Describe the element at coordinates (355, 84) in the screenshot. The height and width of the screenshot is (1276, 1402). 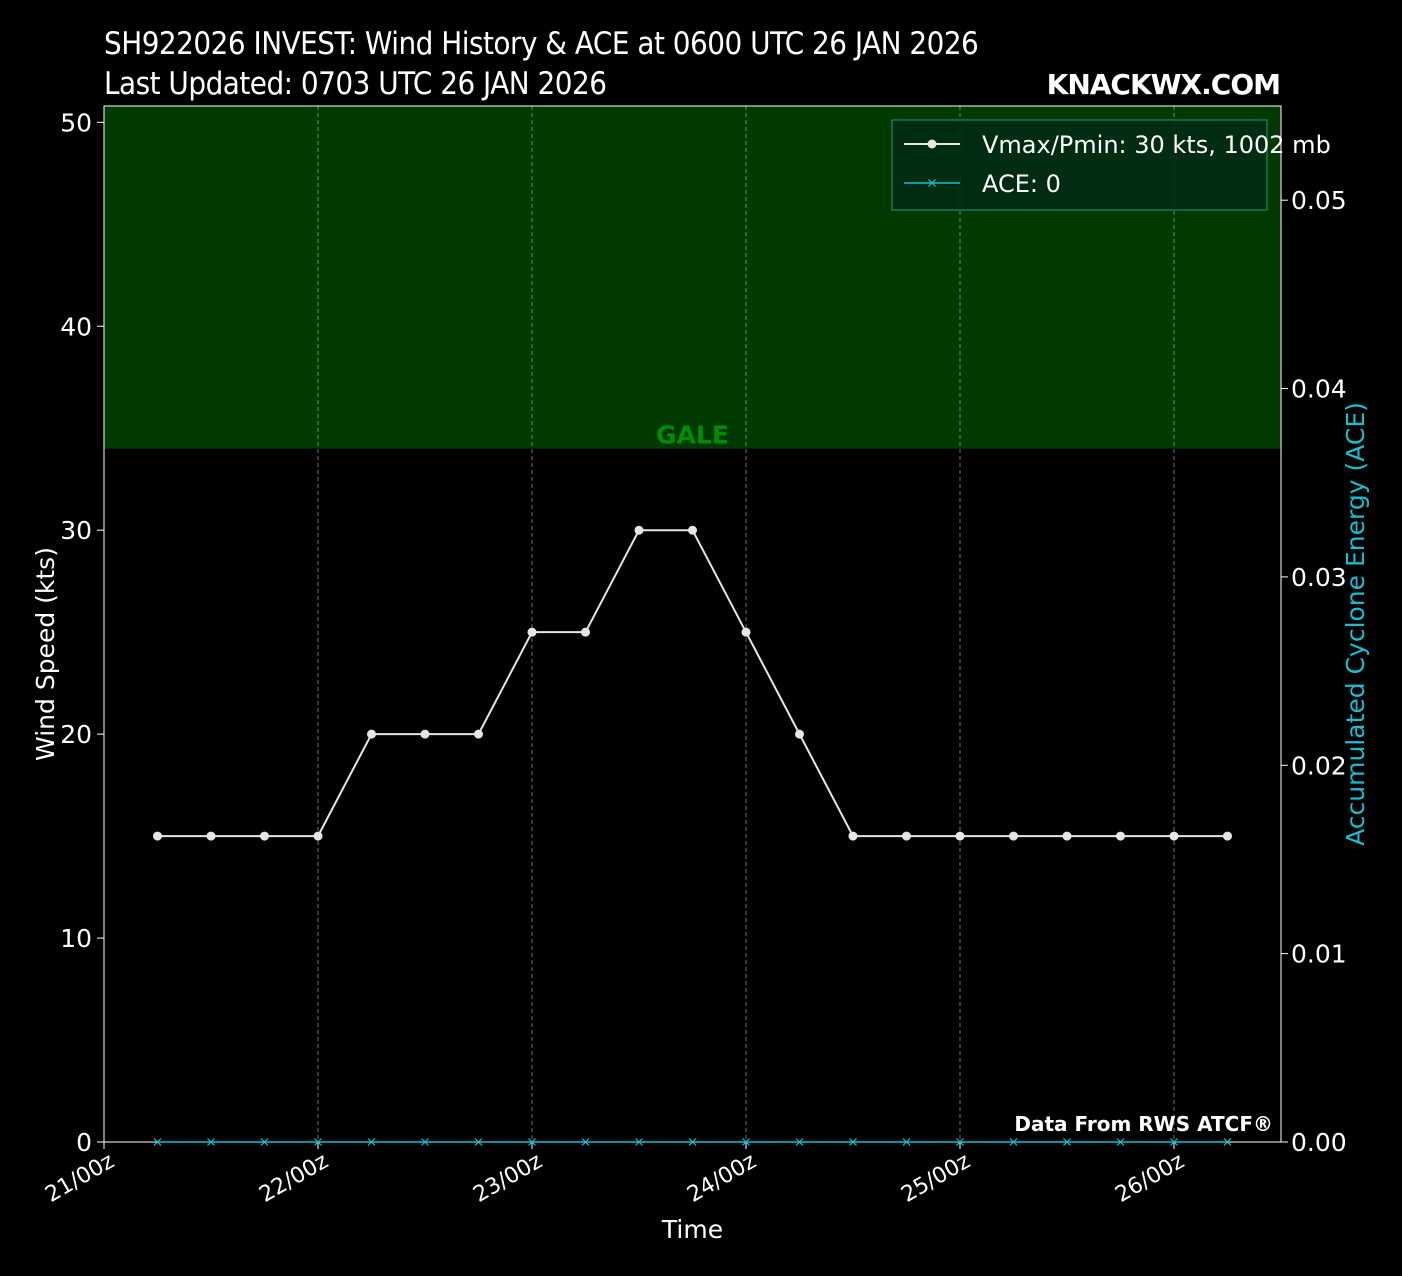
I see `chart-subtitle: Last Updated: 0703 UTC 26 JAN 2026` at that location.